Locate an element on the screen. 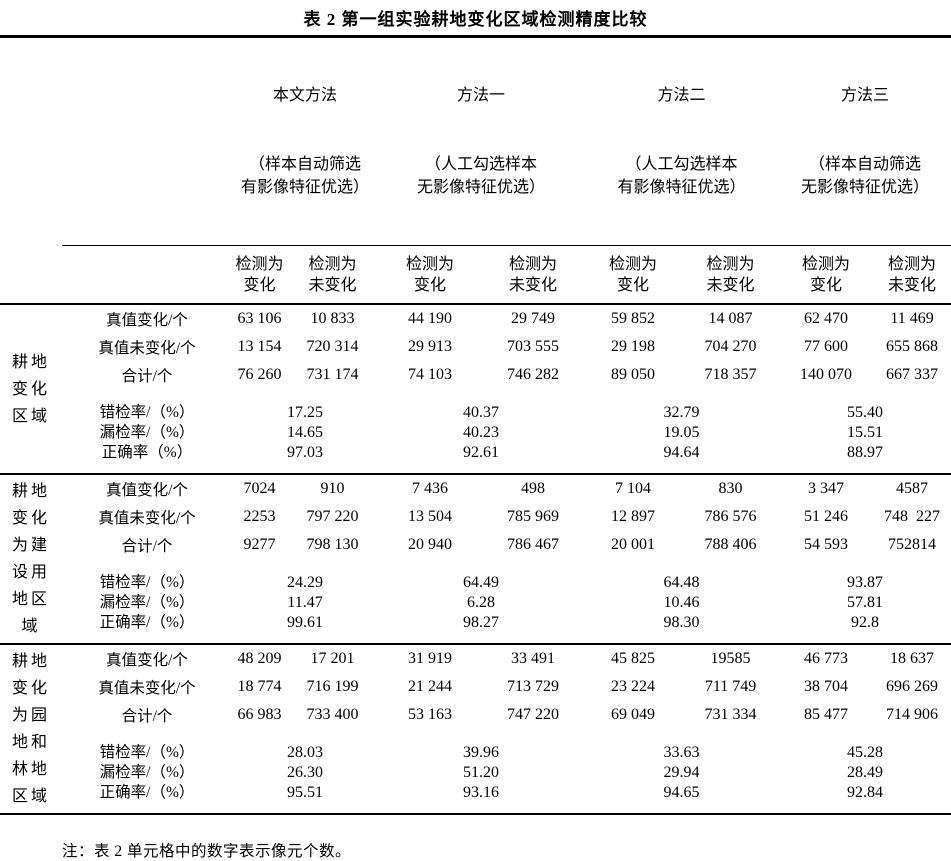  cell-value: 29 749 is located at coordinates (533, 318).